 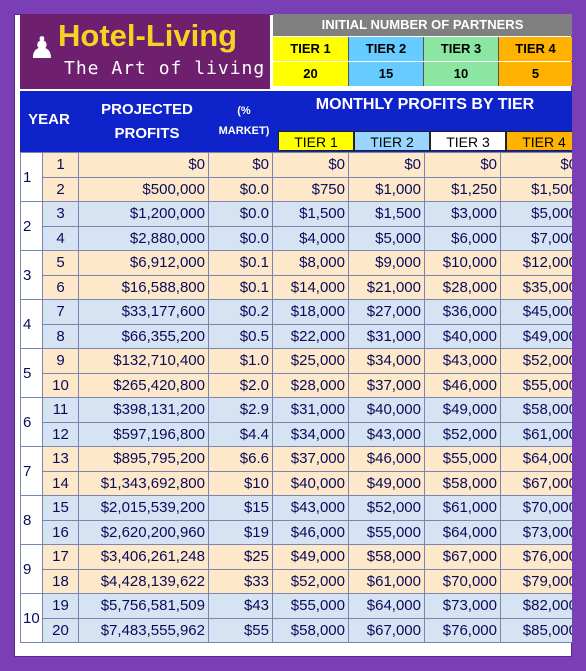 I want to click on cell-market: $2.0, so click(x=240, y=385).